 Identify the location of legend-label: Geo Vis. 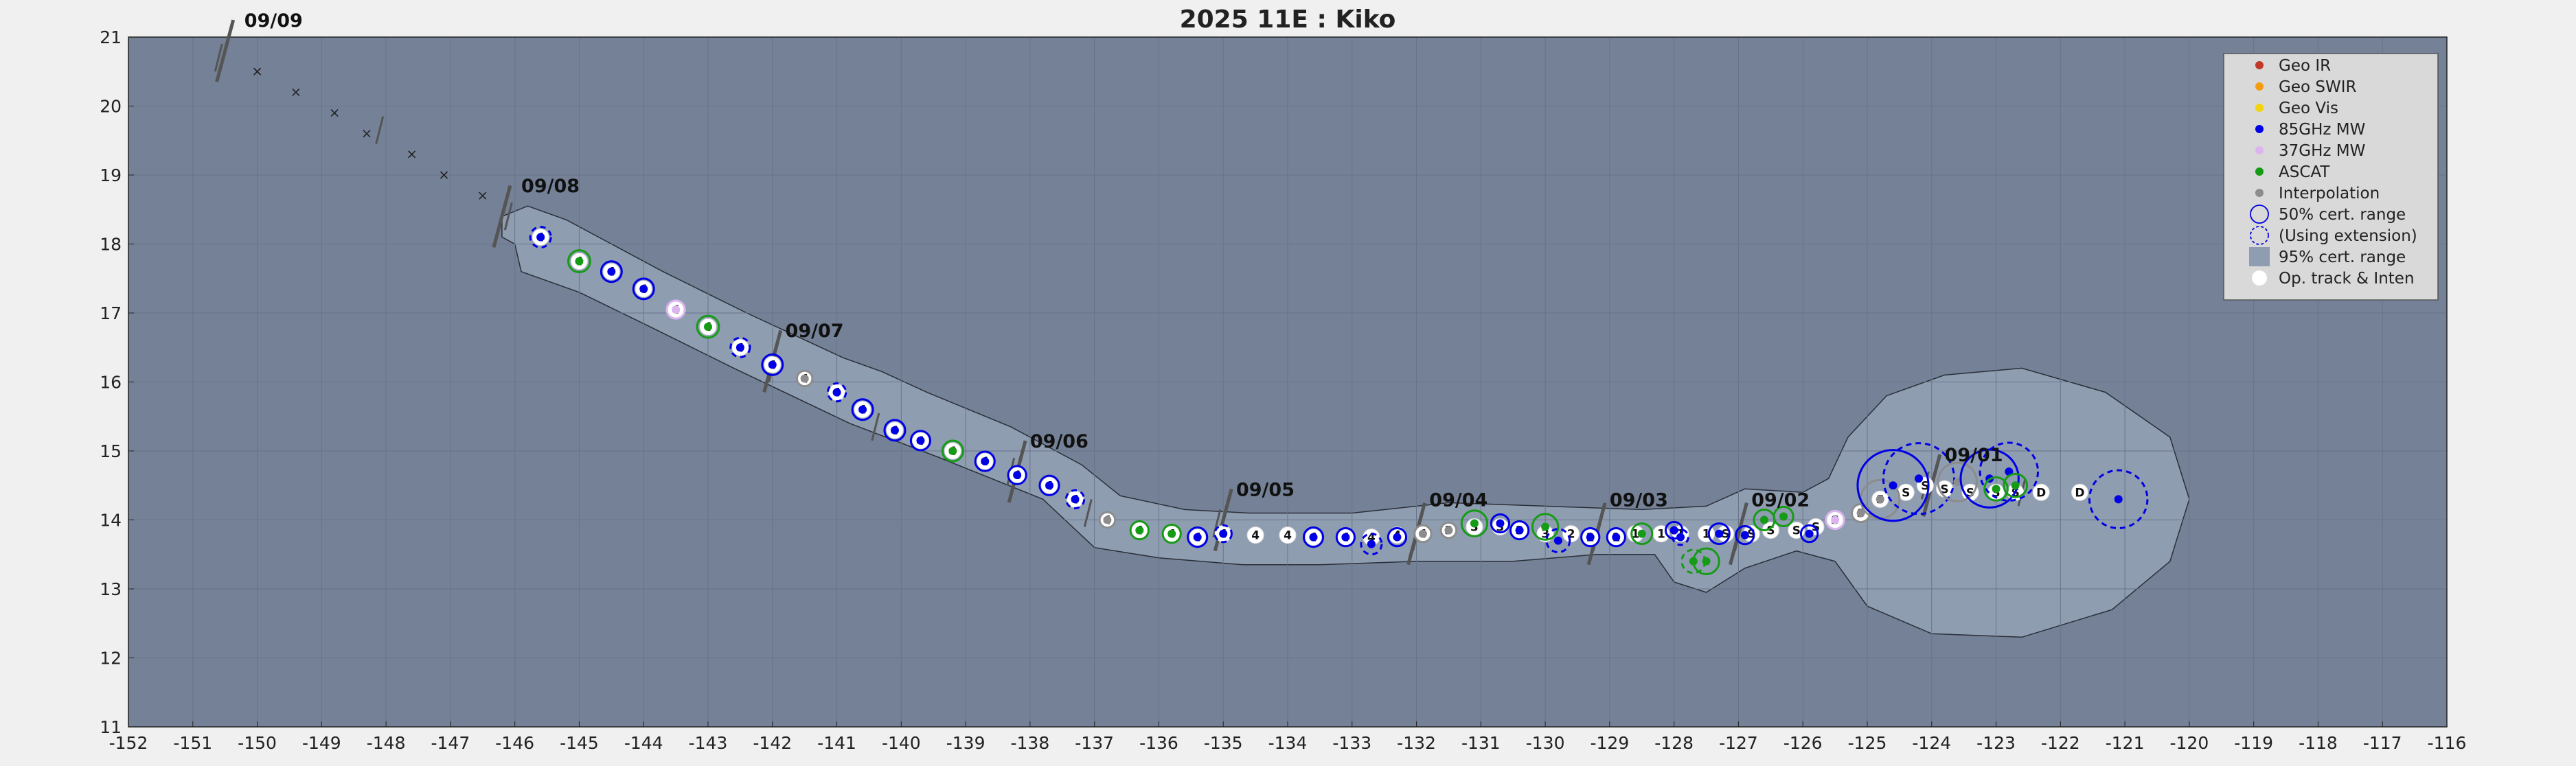
(2308, 108).